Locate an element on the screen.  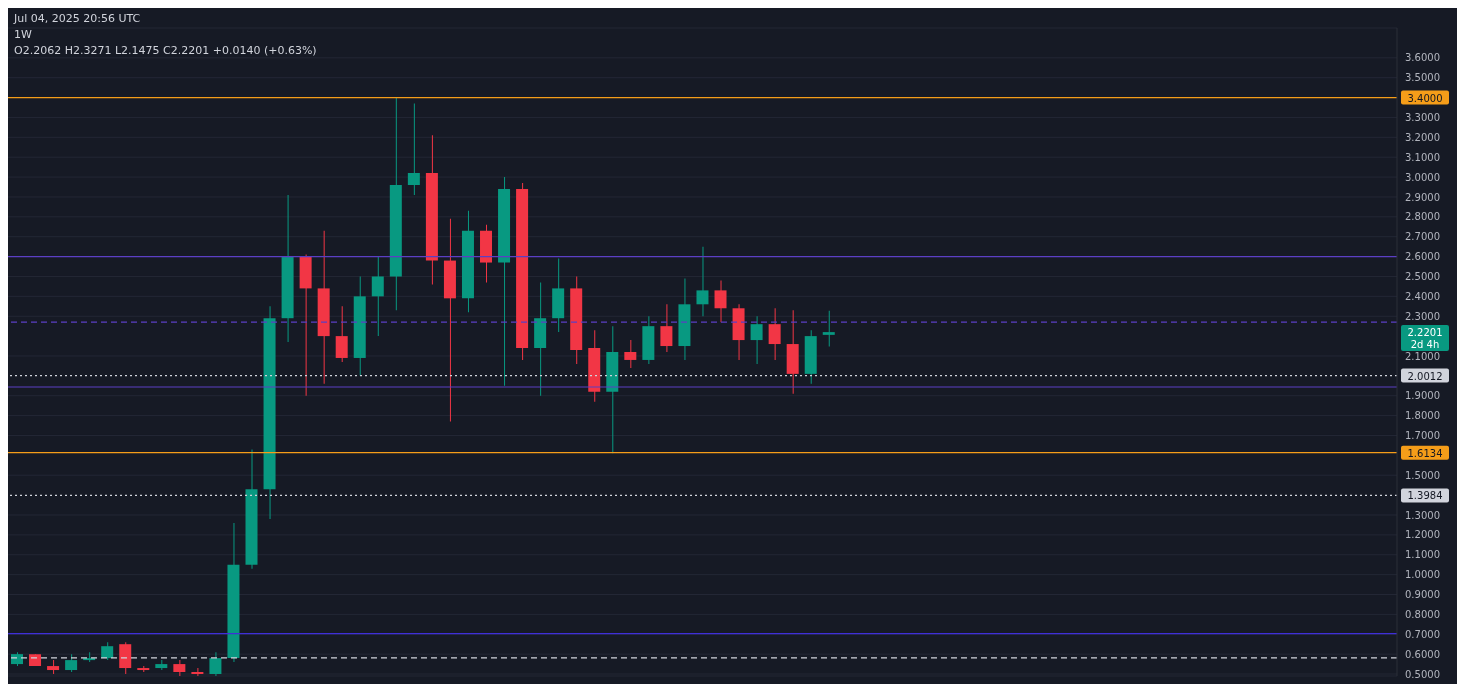
y-tick-label: 2.4000 is located at coordinates (1422, 296).